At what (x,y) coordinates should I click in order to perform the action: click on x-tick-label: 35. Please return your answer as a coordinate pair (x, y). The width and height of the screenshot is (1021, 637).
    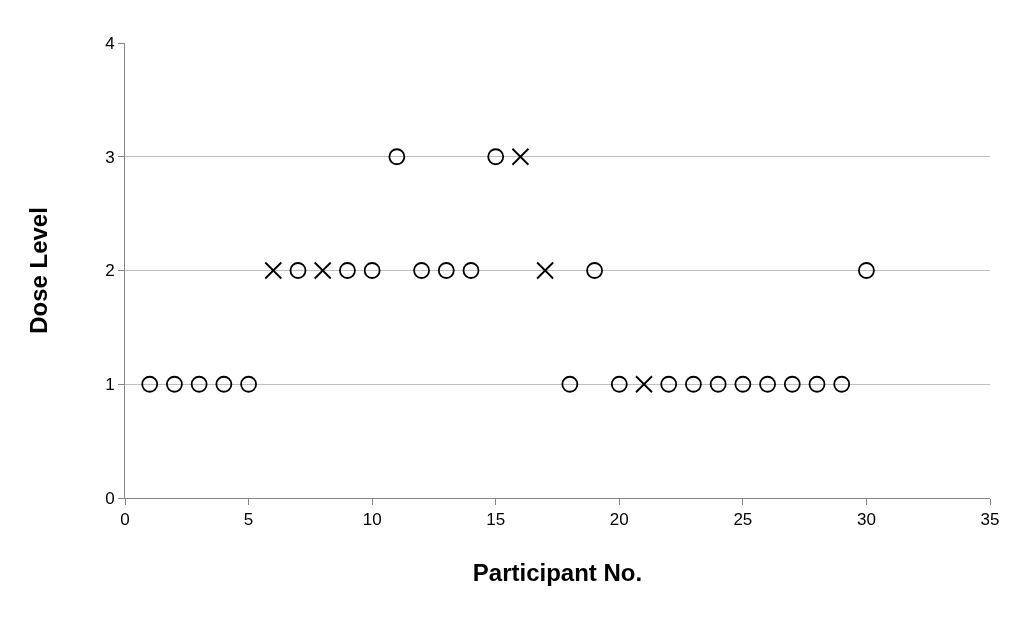
    Looking at the image, I should click on (990, 520).